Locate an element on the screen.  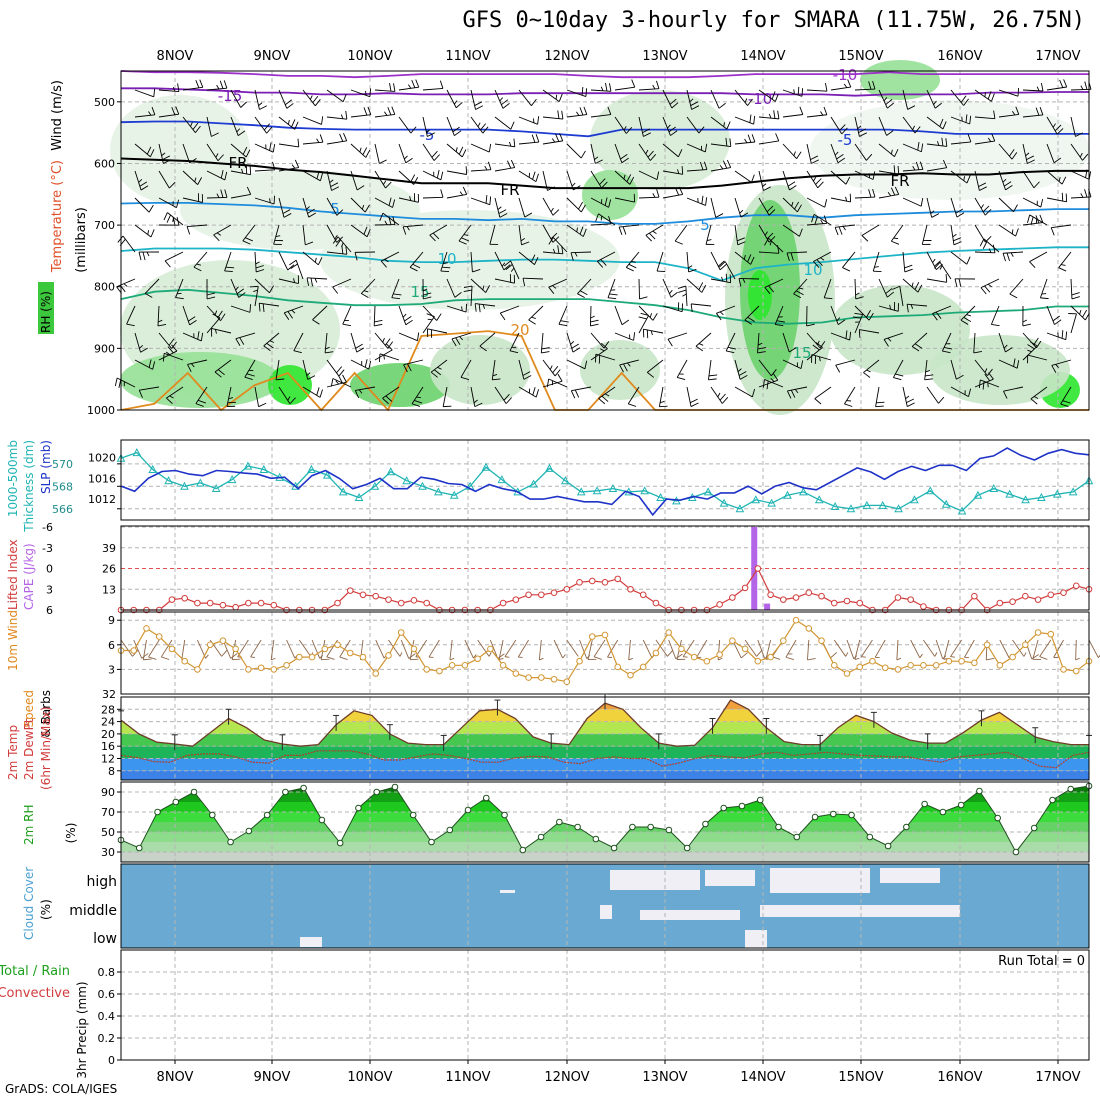
contour-label: 20 is located at coordinates (519, 330).